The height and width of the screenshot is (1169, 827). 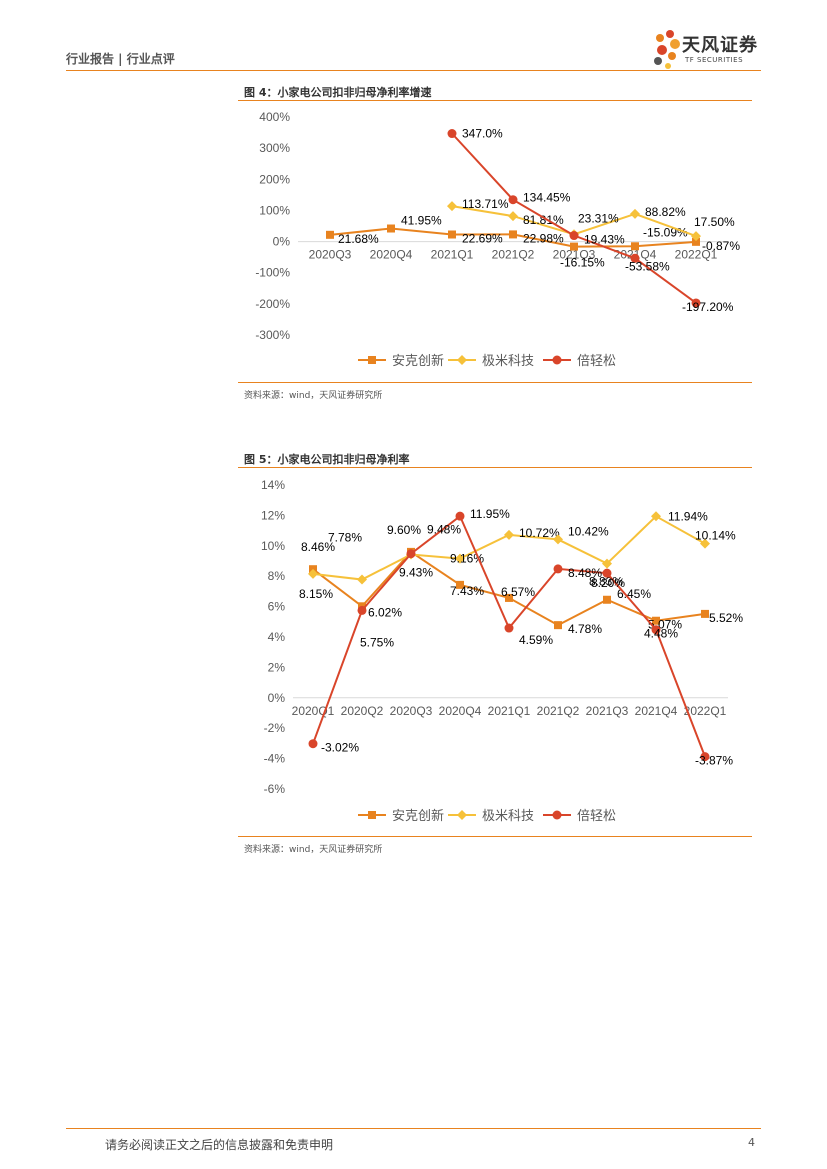 What do you see at coordinates (277, 637) in the screenshot?
I see `y-tick-label: 4%` at bounding box center [277, 637].